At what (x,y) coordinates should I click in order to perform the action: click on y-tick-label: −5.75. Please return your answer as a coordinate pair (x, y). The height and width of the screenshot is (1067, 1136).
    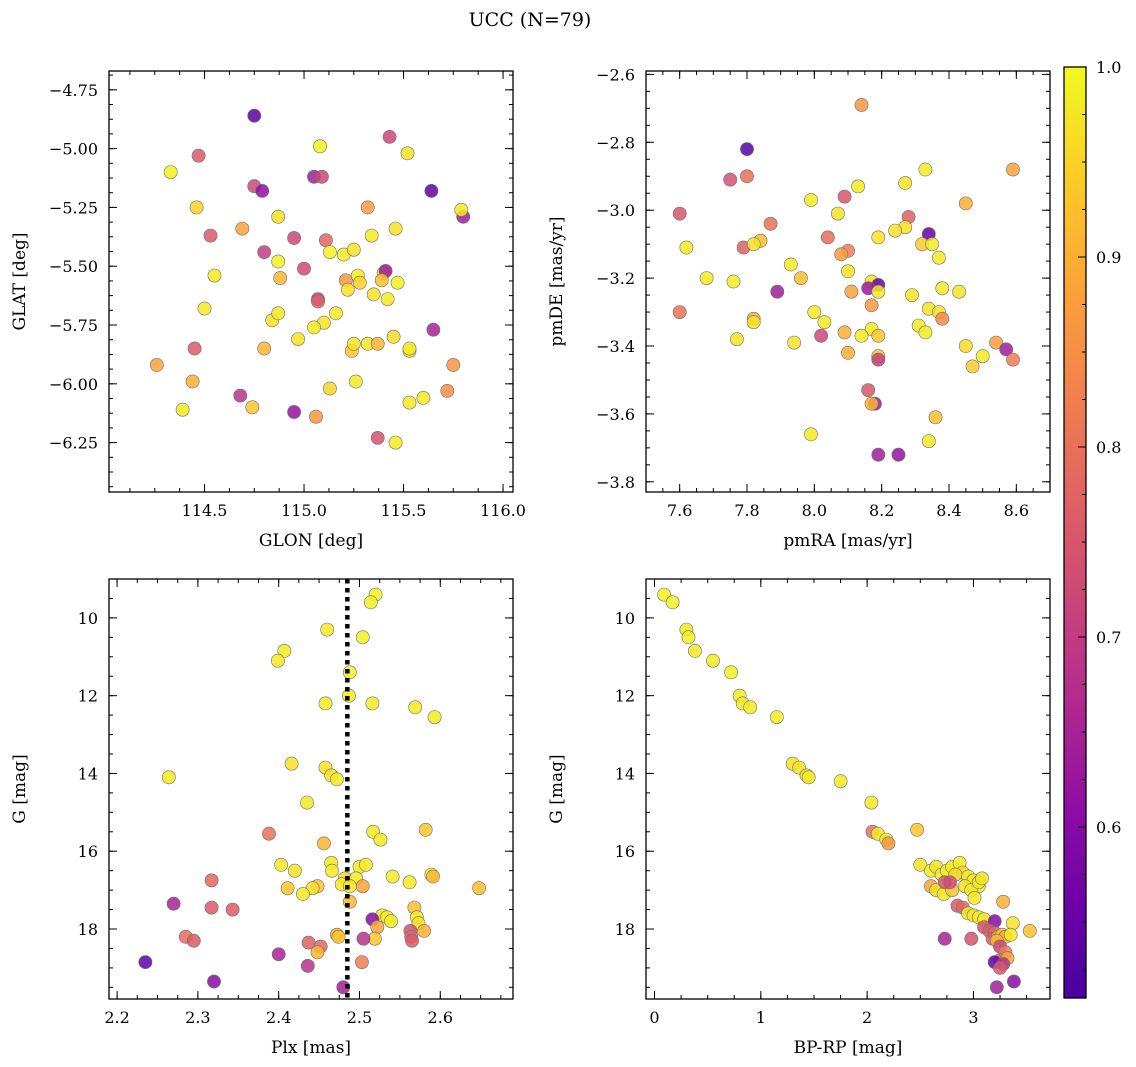
    Looking at the image, I should click on (73, 325).